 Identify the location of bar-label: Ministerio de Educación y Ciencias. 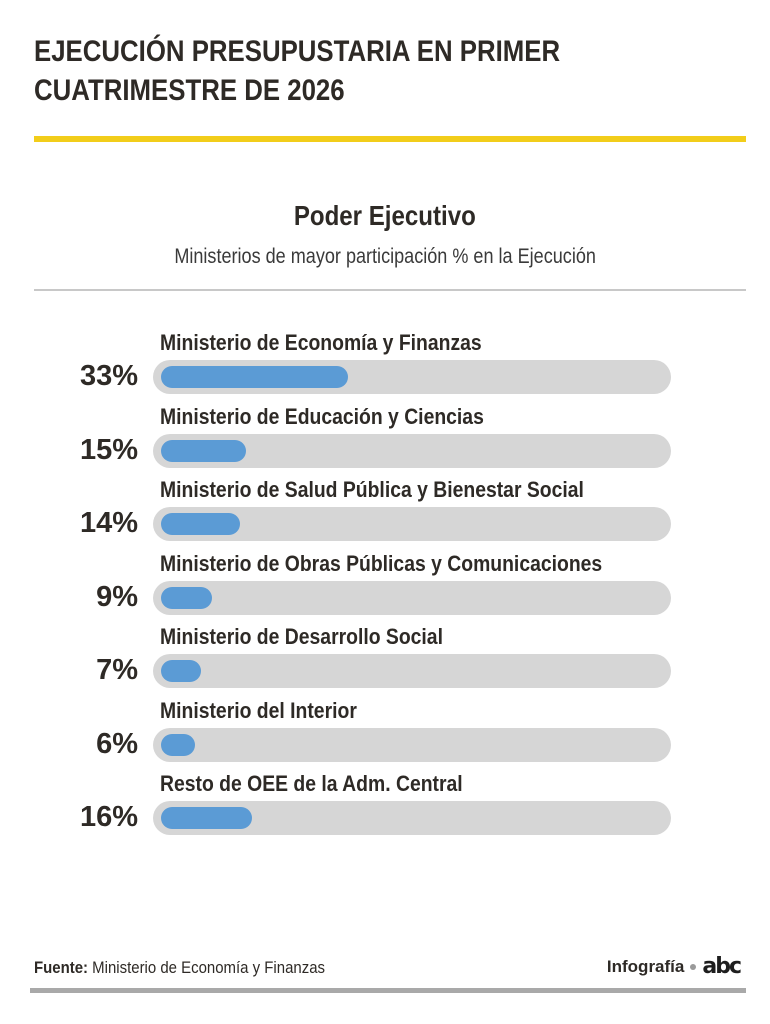
(322, 416).